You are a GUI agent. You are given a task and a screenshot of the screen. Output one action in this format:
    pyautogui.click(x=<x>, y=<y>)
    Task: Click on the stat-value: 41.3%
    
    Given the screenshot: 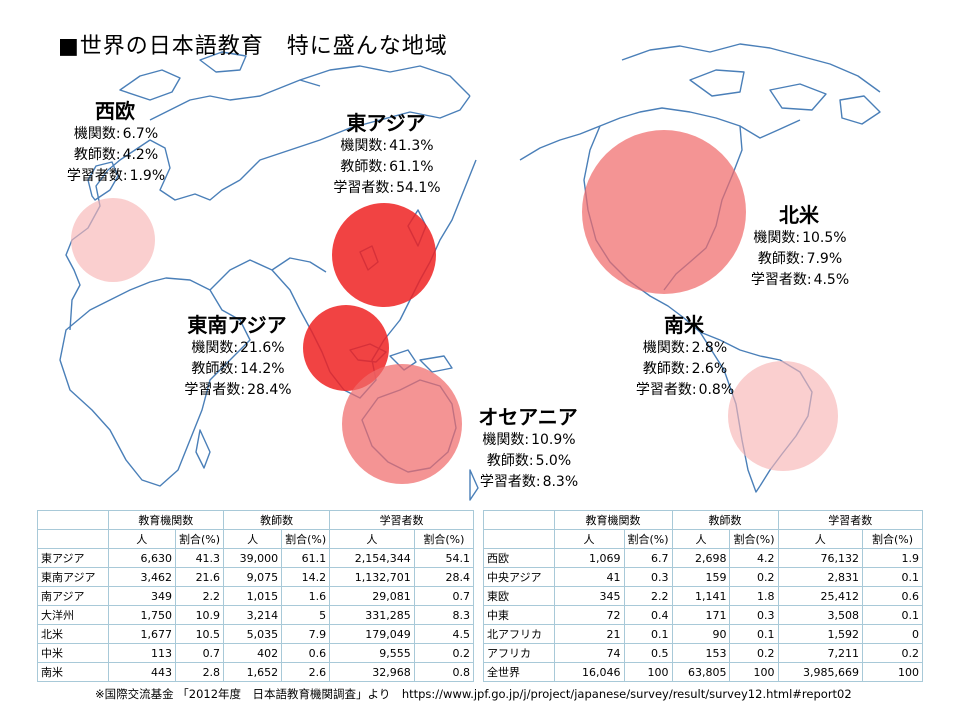 What is the action you would take?
    pyautogui.click(x=411, y=146)
    